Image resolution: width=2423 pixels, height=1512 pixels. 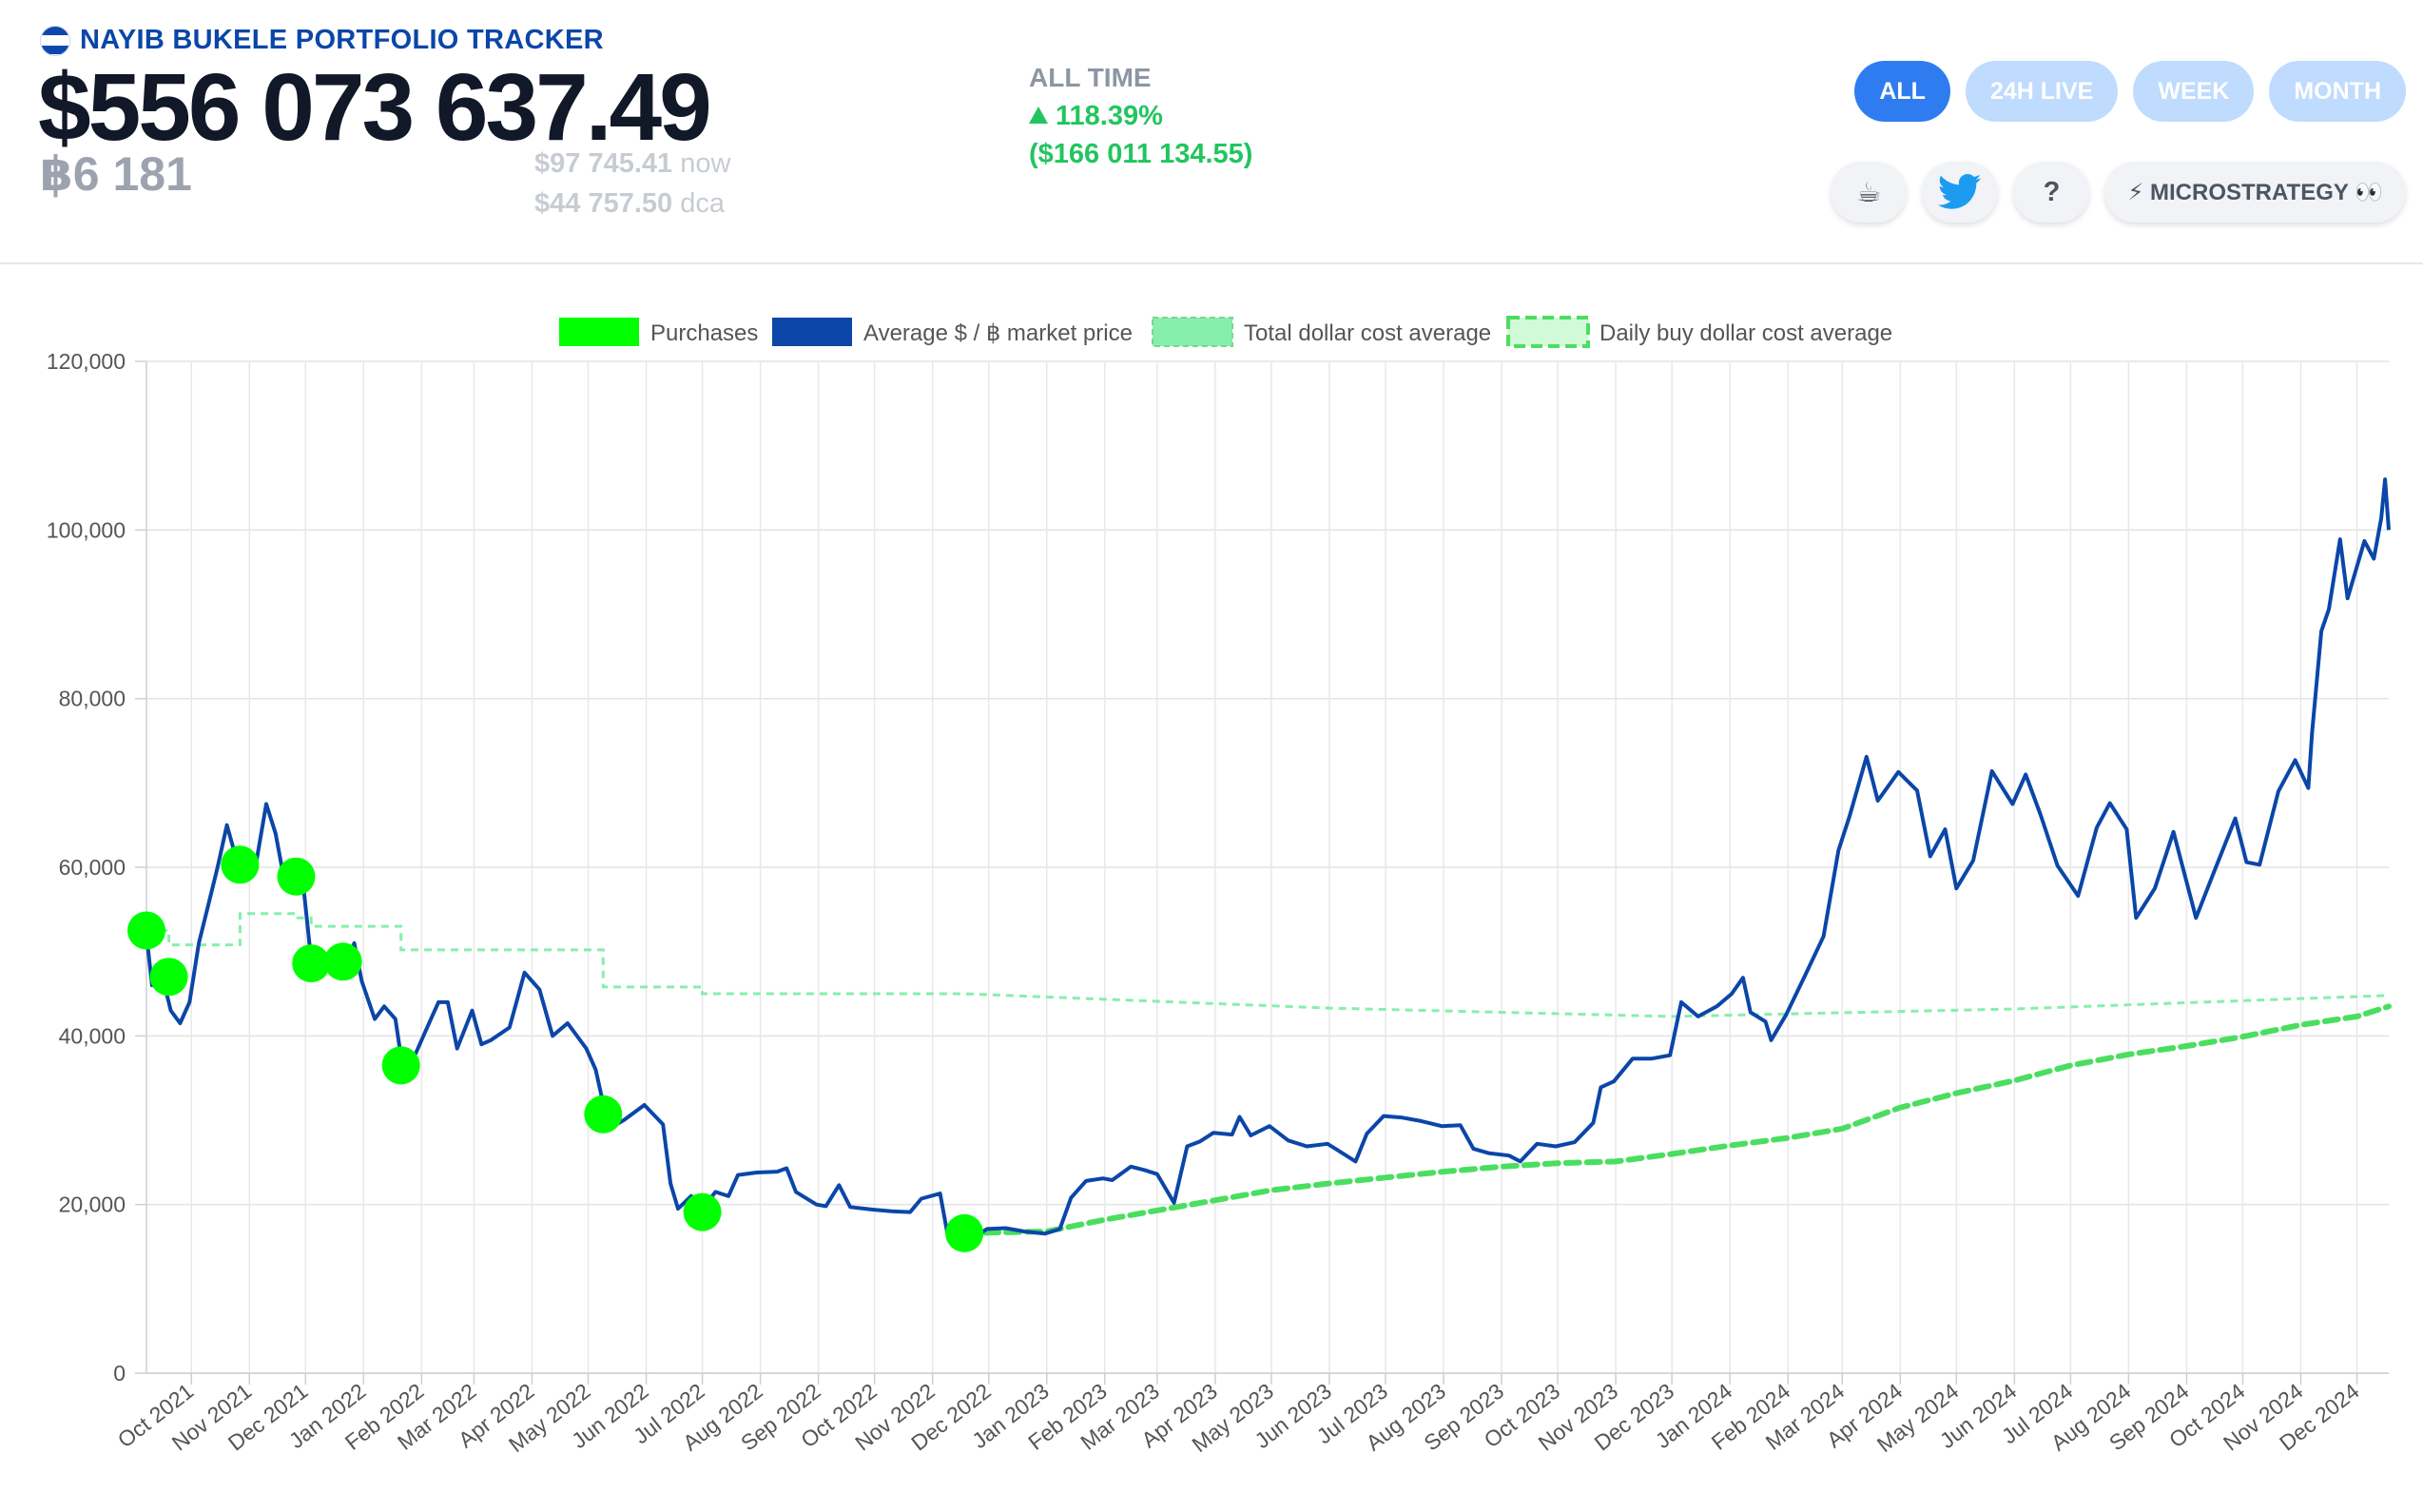 What do you see at coordinates (342, 40) in the screenshot?
I see `brand-title: NAYIB BUKELE PORTFOLIO TRACKER` at bounding box center [342, 40].